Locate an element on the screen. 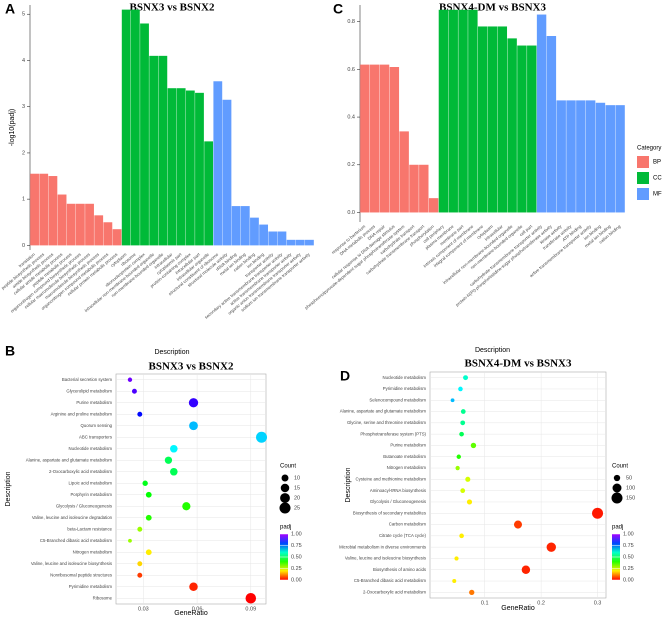 This screenshot has width=669, height=638. panel-label: C is located at coordinates (338, 9).